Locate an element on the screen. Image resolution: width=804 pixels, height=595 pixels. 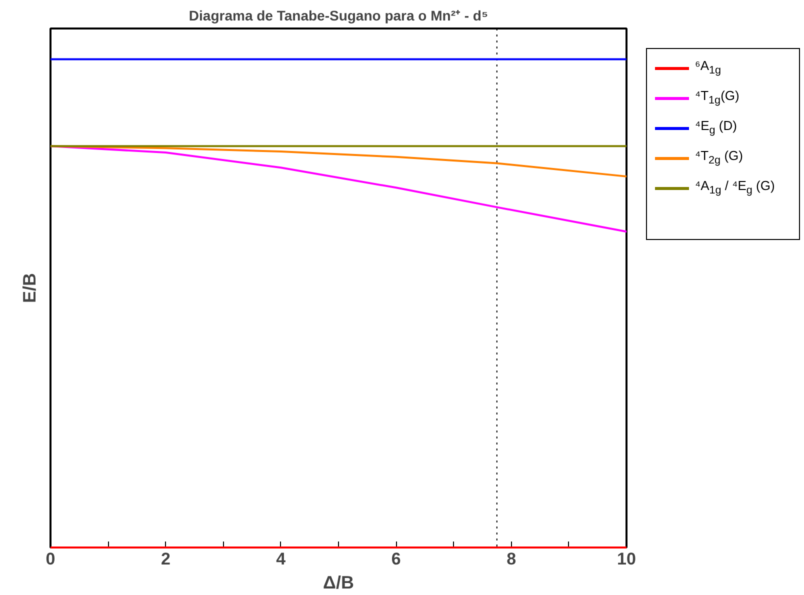
x-tick-label: 2 is located at coordinates (165, 559).